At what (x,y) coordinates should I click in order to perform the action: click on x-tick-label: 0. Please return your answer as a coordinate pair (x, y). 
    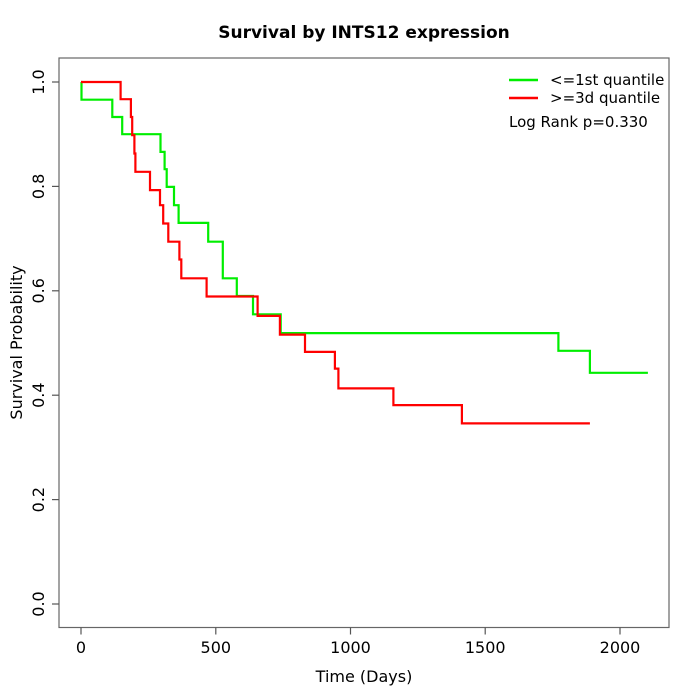
    Looking at the image, I should click on (81, 647).